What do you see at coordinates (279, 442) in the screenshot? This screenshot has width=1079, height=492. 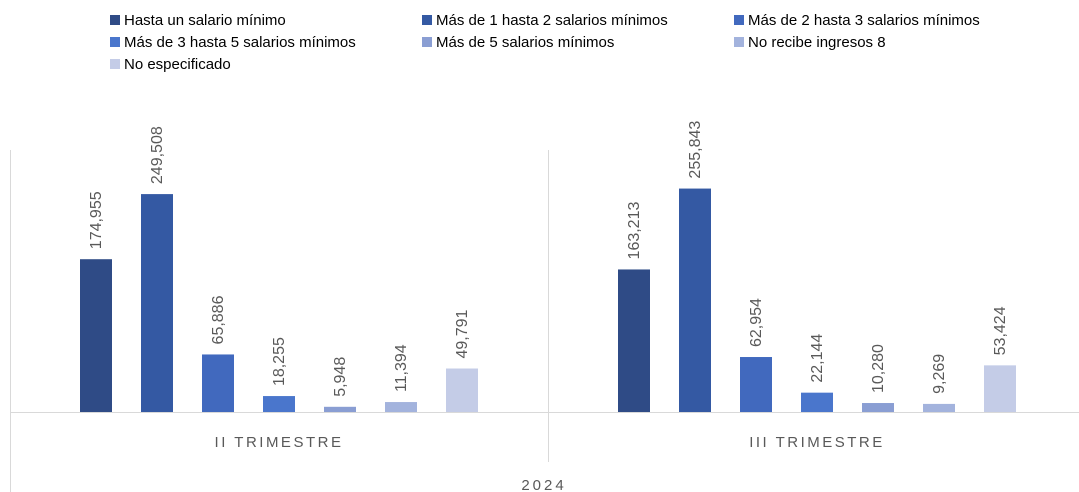 I see `x-tick-label: II TRIMESTRE` at bounding box center [279, 442].